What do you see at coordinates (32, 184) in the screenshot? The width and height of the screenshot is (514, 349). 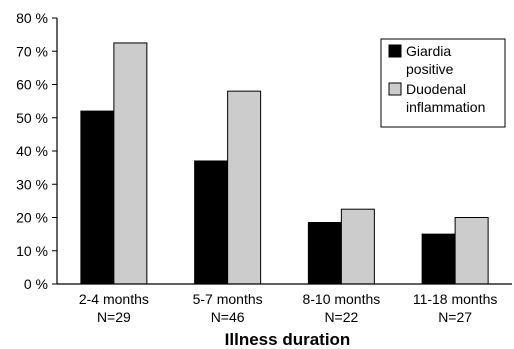 I see `y-tick-label: 30 %` at bounding box center [32, 184].